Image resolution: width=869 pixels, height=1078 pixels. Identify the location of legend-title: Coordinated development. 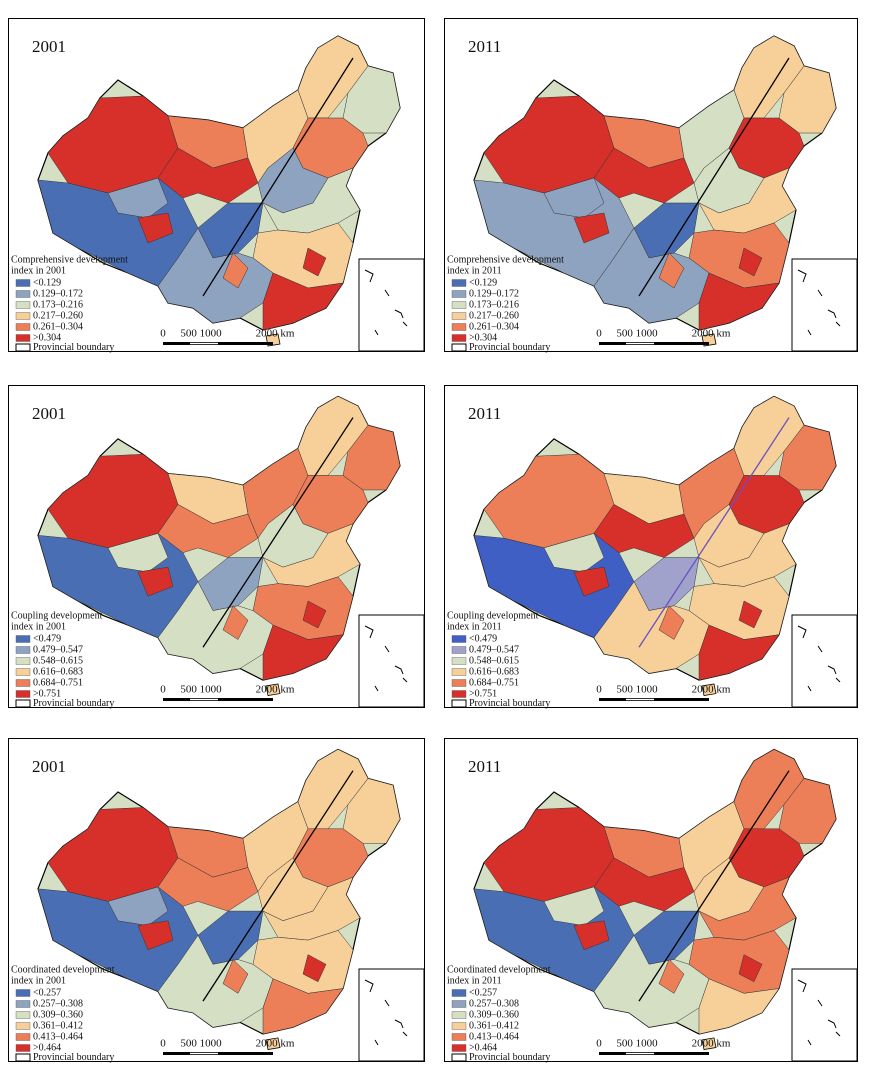
(499, 969).